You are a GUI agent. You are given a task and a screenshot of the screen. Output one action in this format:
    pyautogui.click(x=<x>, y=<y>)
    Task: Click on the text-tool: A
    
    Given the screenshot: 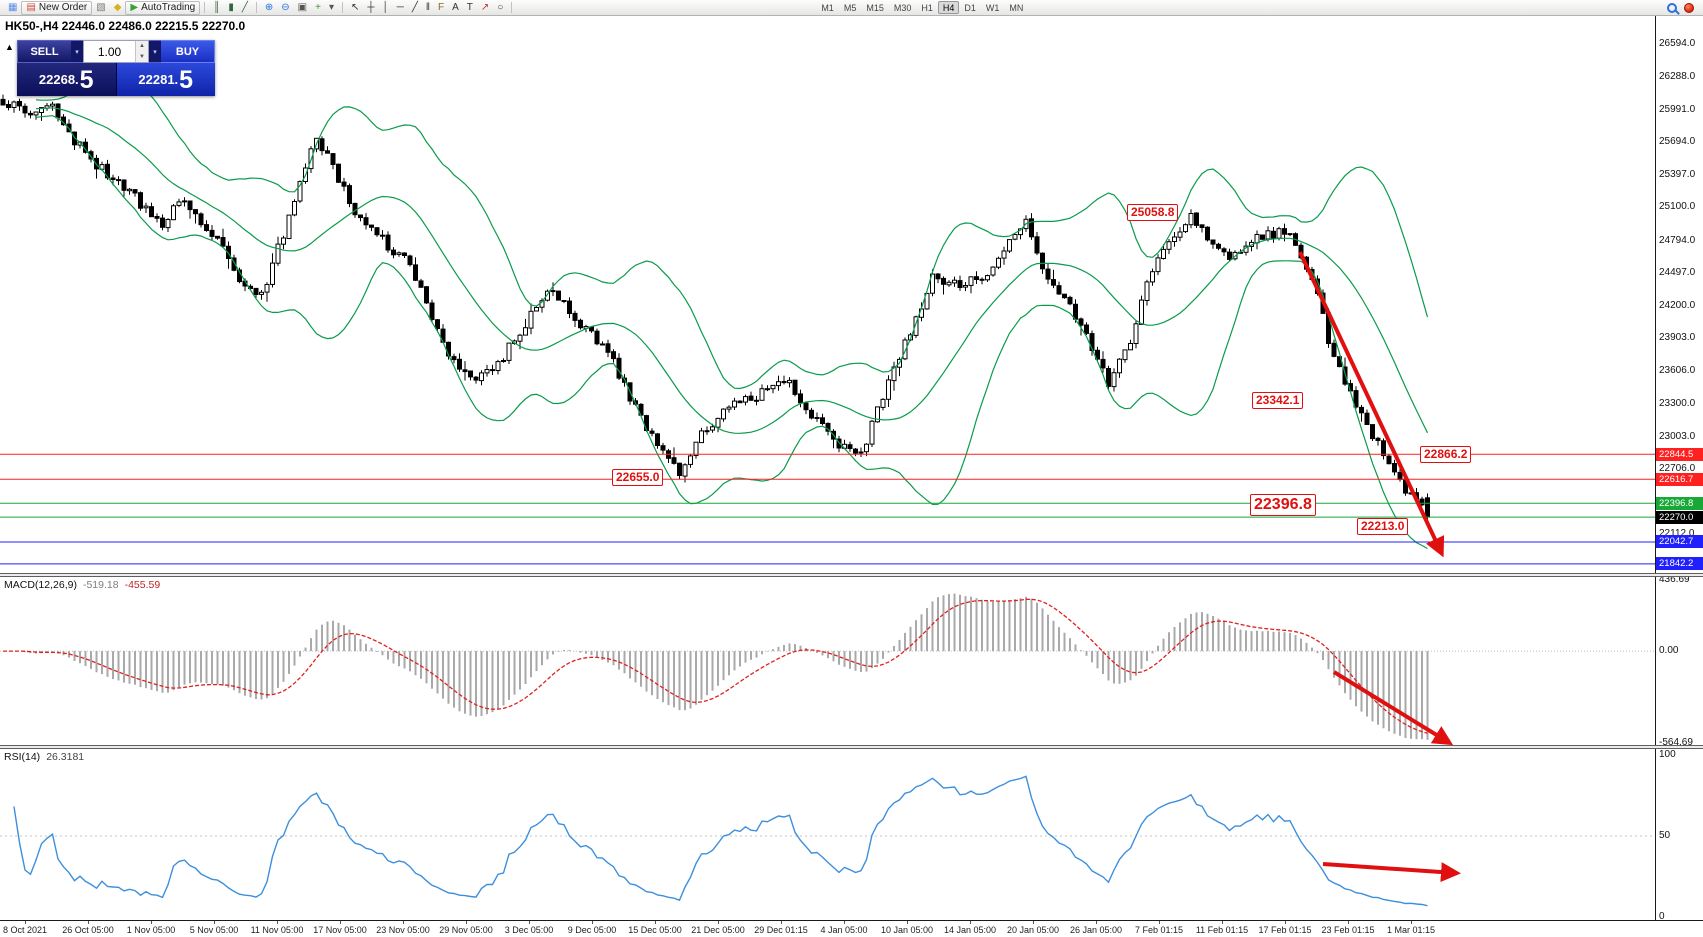 What is the action you would take?
    pyautogui.click(x=455, y=8)
    